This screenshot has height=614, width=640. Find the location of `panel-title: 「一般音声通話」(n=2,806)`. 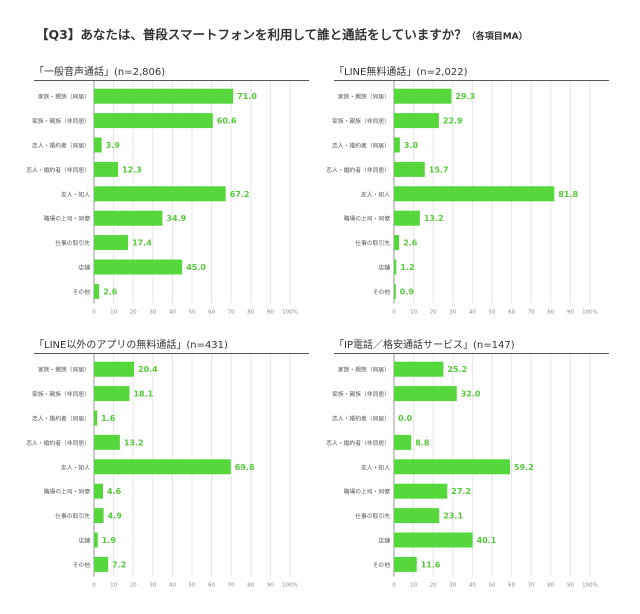

panel-title: 「一般音声通話」(n=2,806) is located at coordinates (99, 70).